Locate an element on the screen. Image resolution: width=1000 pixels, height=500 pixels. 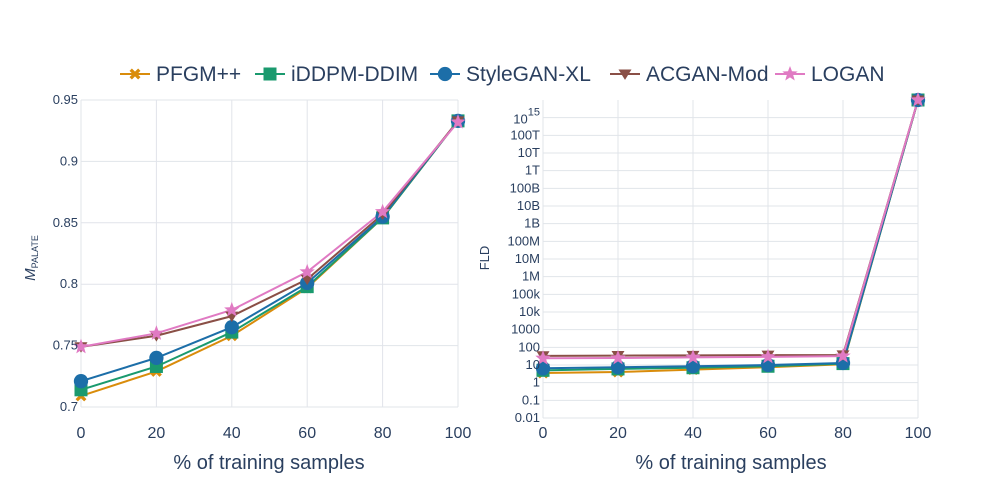
legend-marker-stylegan-xl is located at coordinates (445, 74).